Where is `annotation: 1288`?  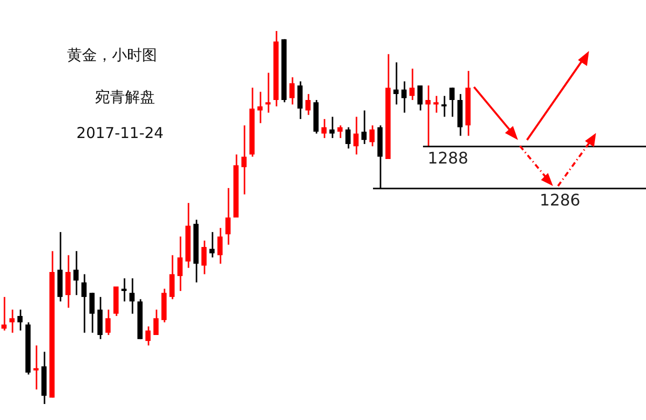 annotation: 1288 is located at coordinates (448, 158).